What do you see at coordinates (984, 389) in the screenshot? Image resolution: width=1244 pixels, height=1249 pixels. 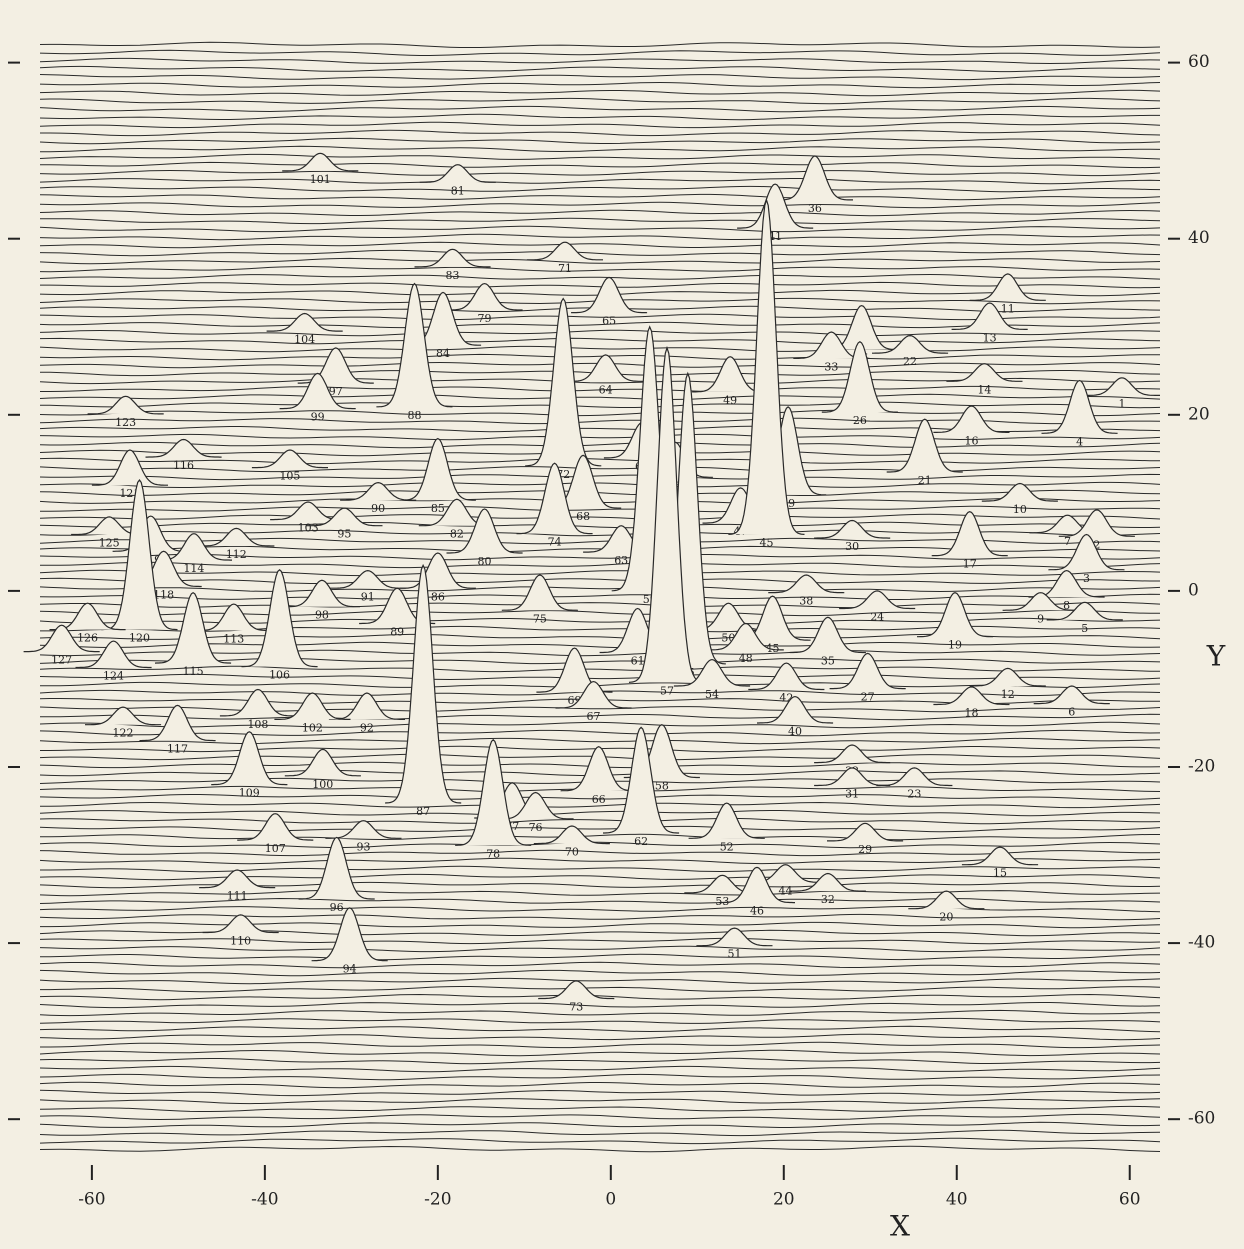 I see `peak-label: 14` at bounding box center [984, 389].